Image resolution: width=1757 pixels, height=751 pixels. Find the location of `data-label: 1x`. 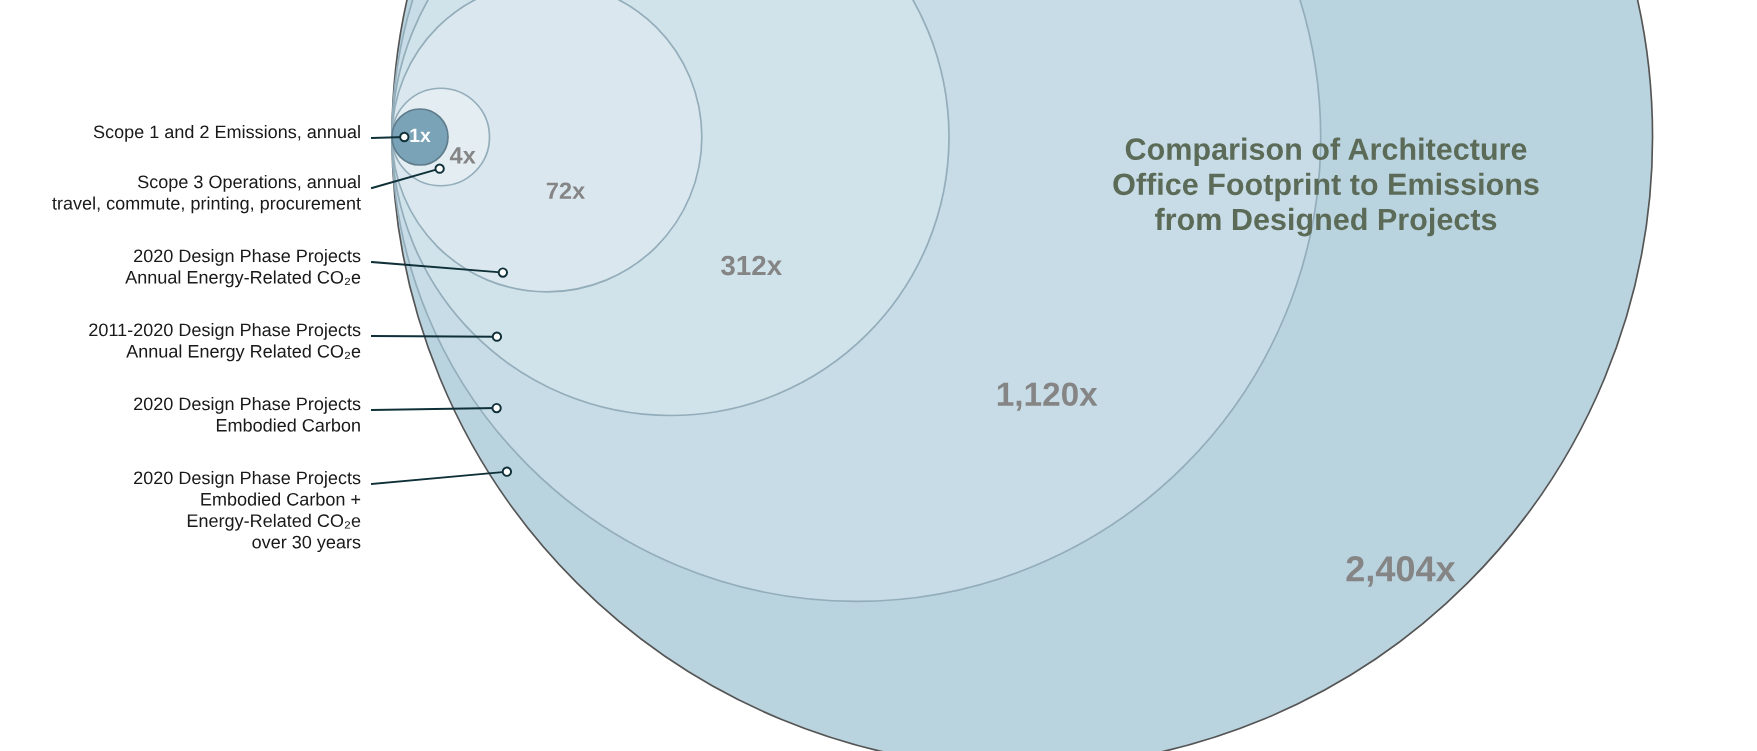

data-label: 1x is located at coordinates (420, 135).